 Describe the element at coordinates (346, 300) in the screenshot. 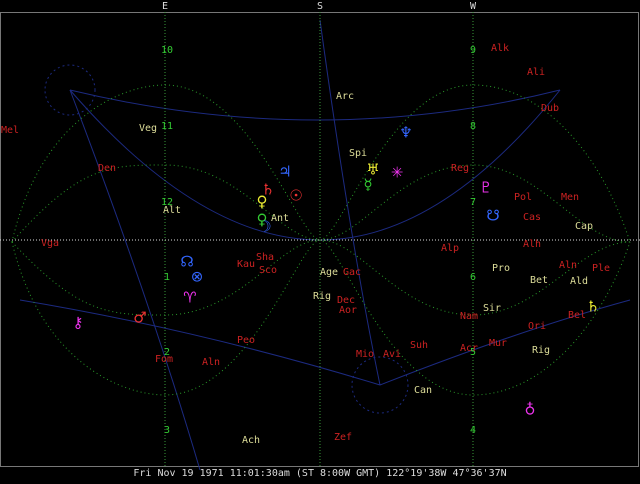

I see `star-label: Dec` at that location.